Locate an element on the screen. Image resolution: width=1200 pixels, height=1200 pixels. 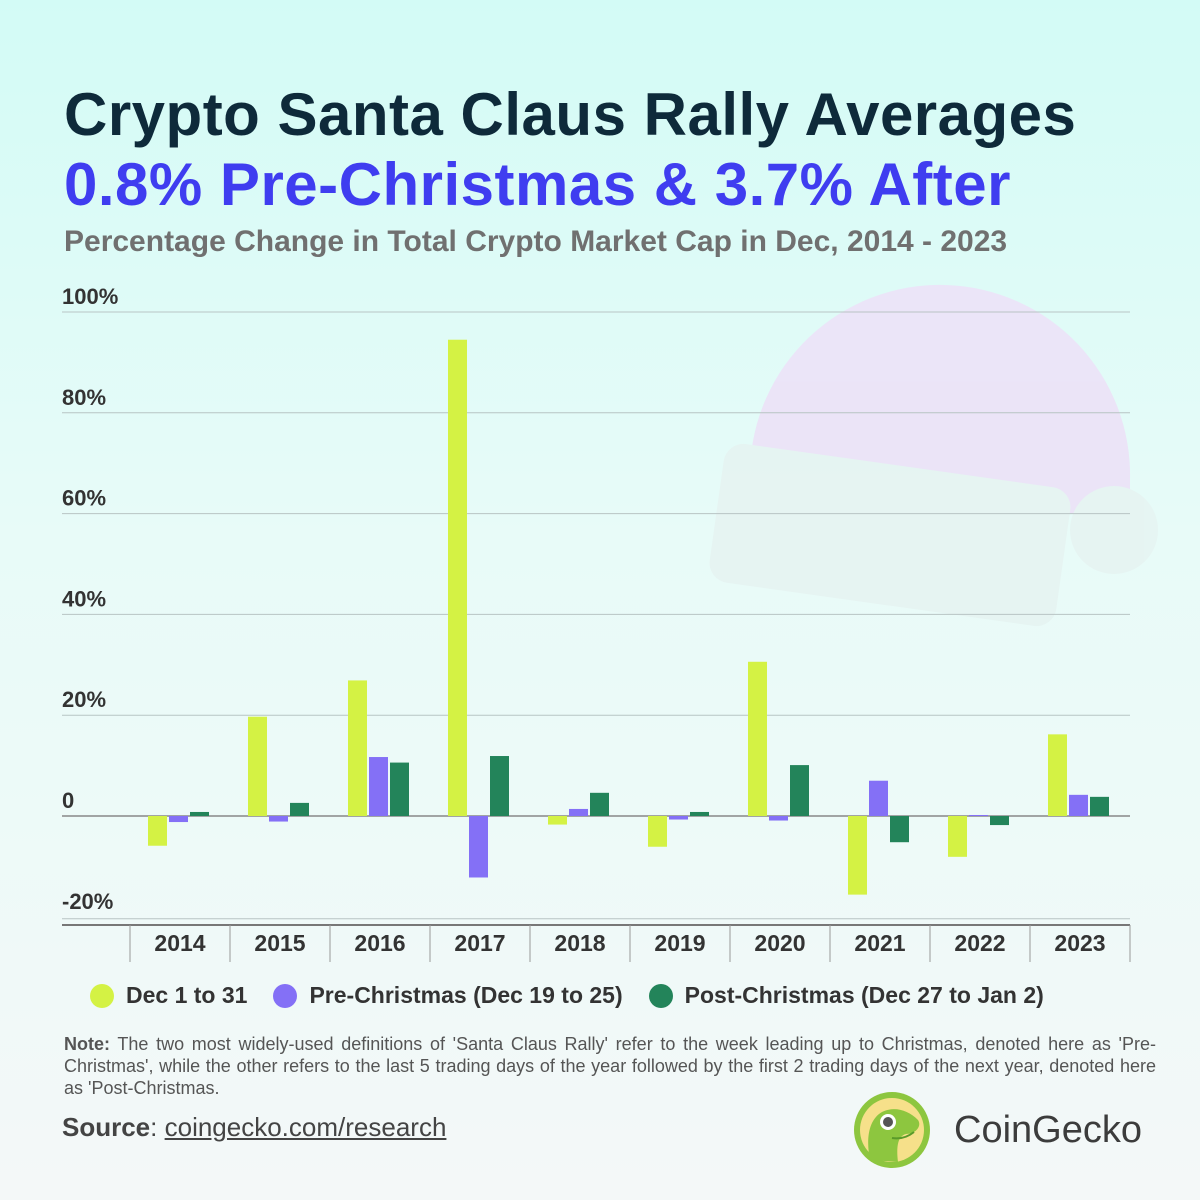
x-tick-label: 2020 is located at coordinates (779, 943).